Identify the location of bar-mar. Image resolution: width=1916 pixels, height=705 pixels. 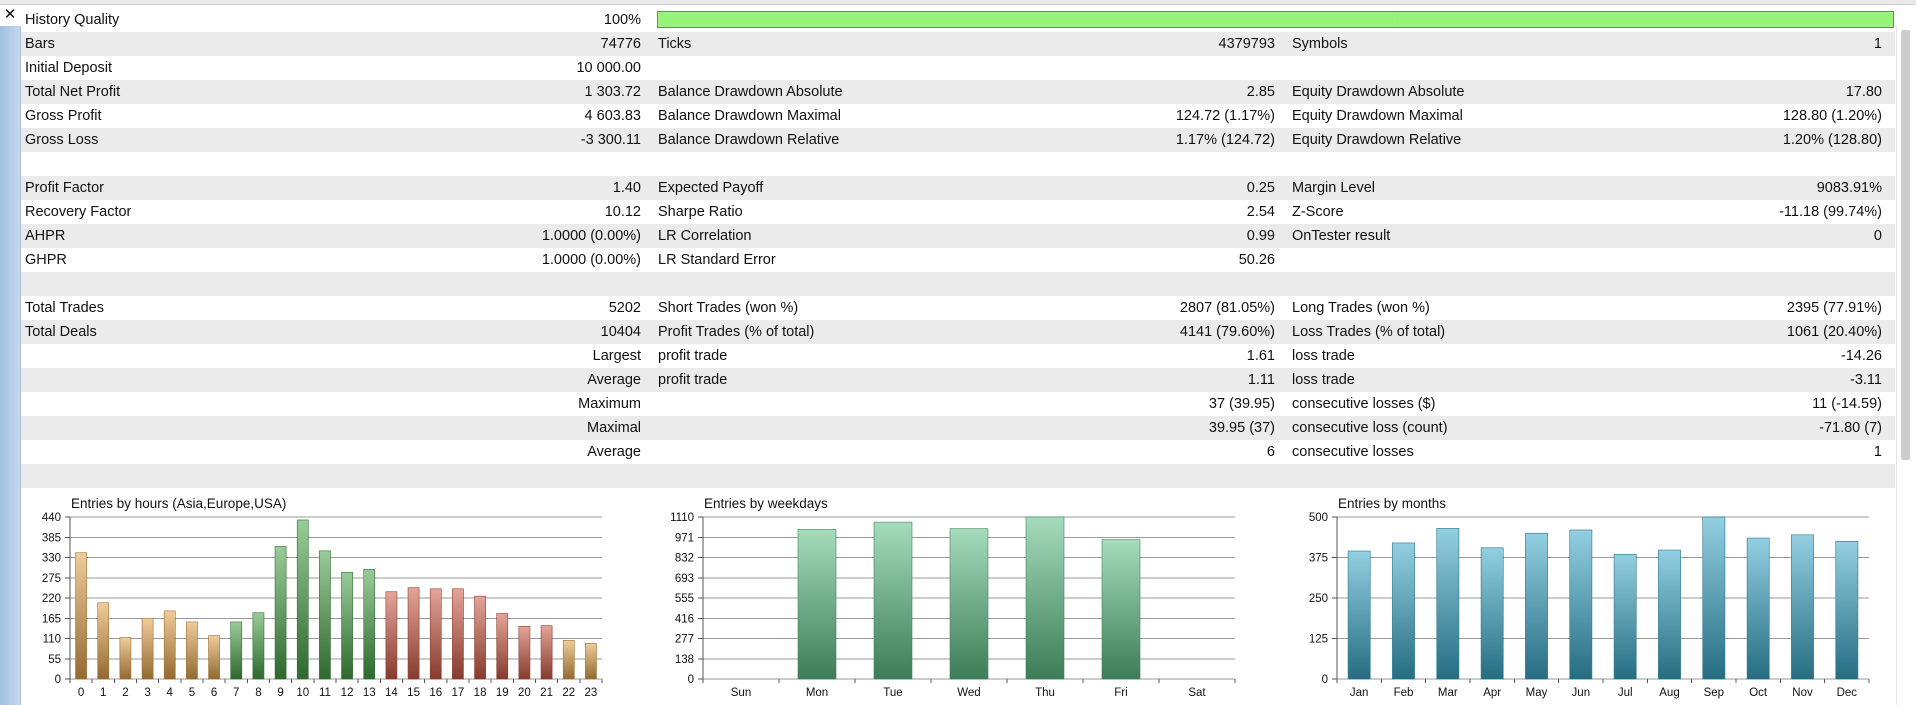
(1448, 604).